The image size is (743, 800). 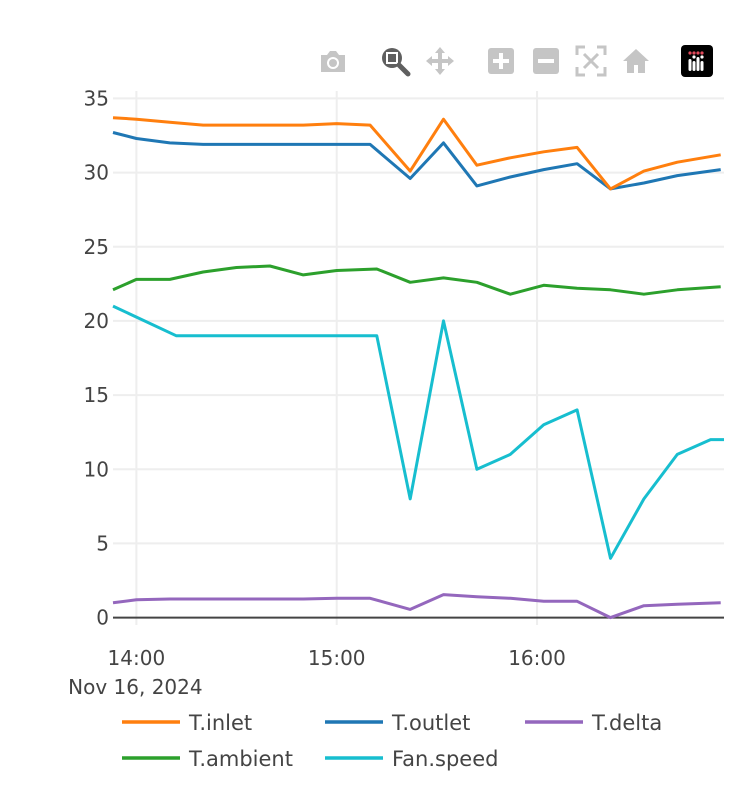 What do you see at coordinates (96, 395) in the screenshot?
I see `y-tick-label: 15` at bounding box center [96, 395].